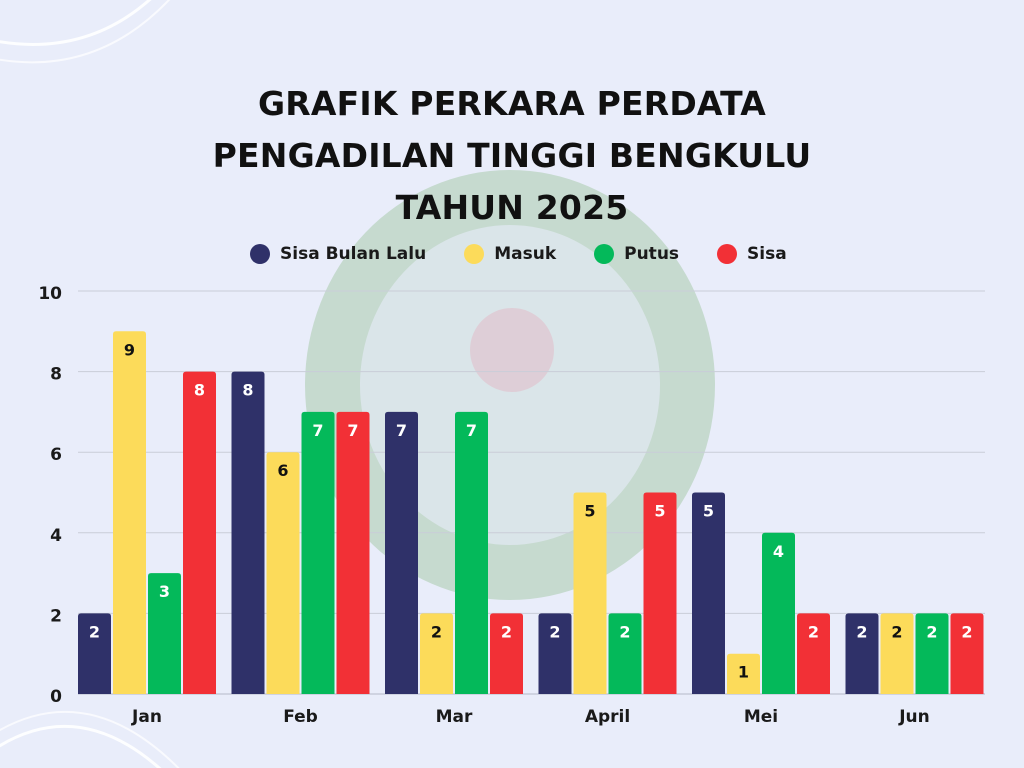 Image resolution: width=1024 pixels, height=768 pixels. Describe the element at coordinates (761, 717) in the screenshot. I see `x-tick-label: Mei` at that location.